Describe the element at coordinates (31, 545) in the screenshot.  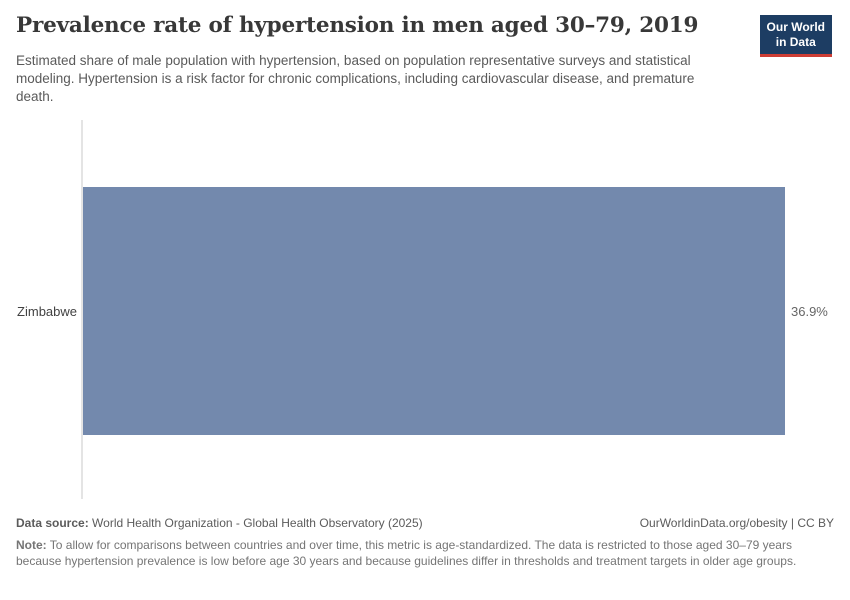
I see `note-label: Note:` at that location.